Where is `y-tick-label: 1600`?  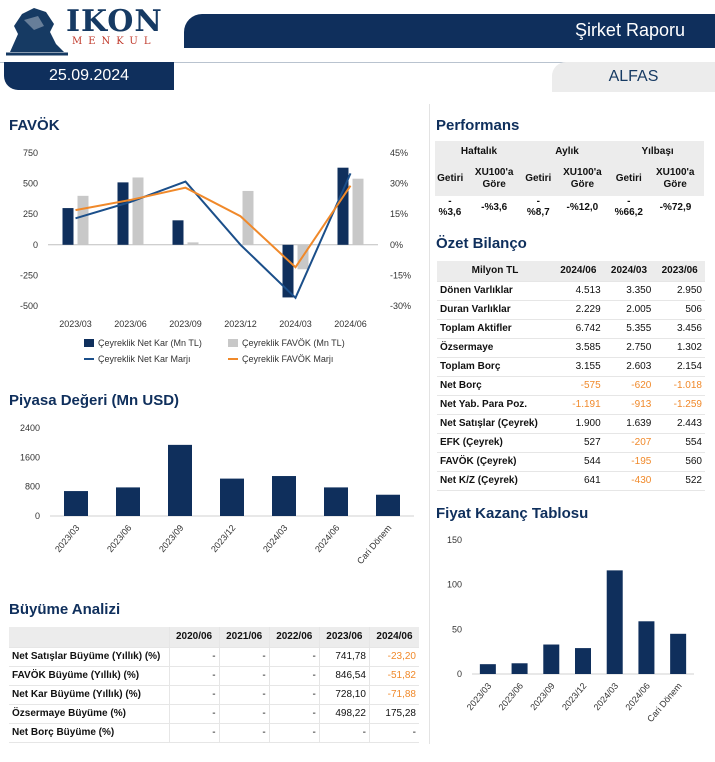 y-tick-label: 1600 is located at coordinates (30, 457).